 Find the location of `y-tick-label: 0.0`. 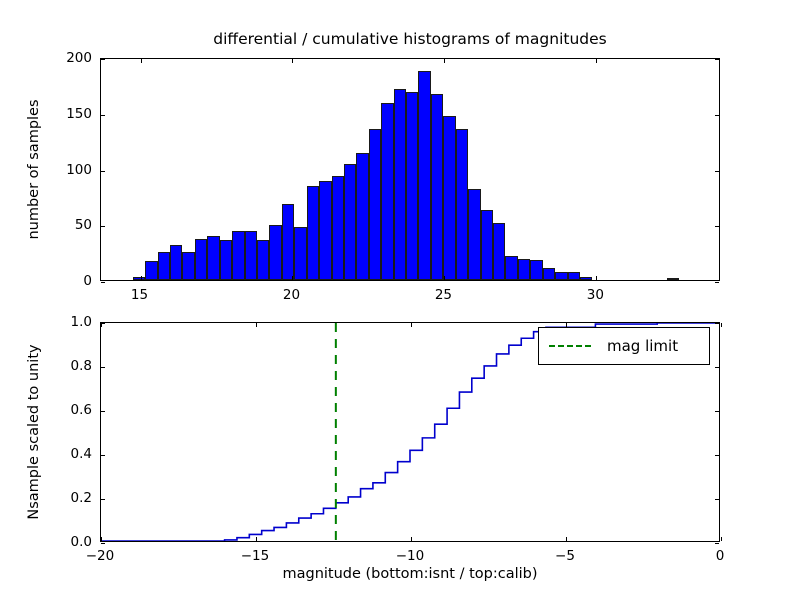

y-tick-label: 0.0 is located at coordinates (81, 542).